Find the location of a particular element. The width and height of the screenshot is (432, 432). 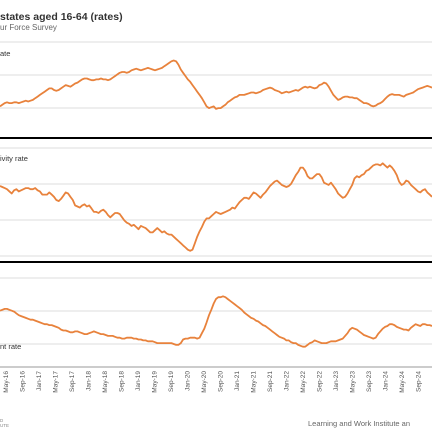

chart-title: states aged 16-64 (rates) is located at coordinates (61, 17).